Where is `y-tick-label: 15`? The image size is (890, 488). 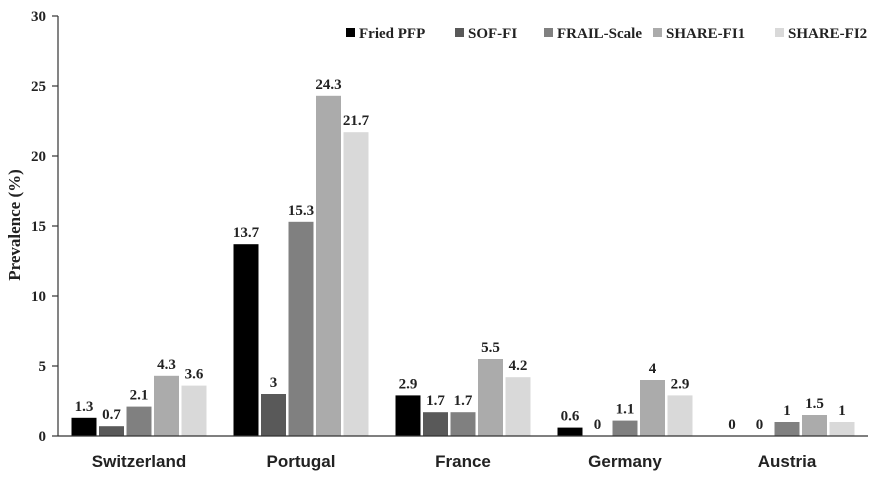
y-tick-label: 15 is located at coordinates (38, 227).